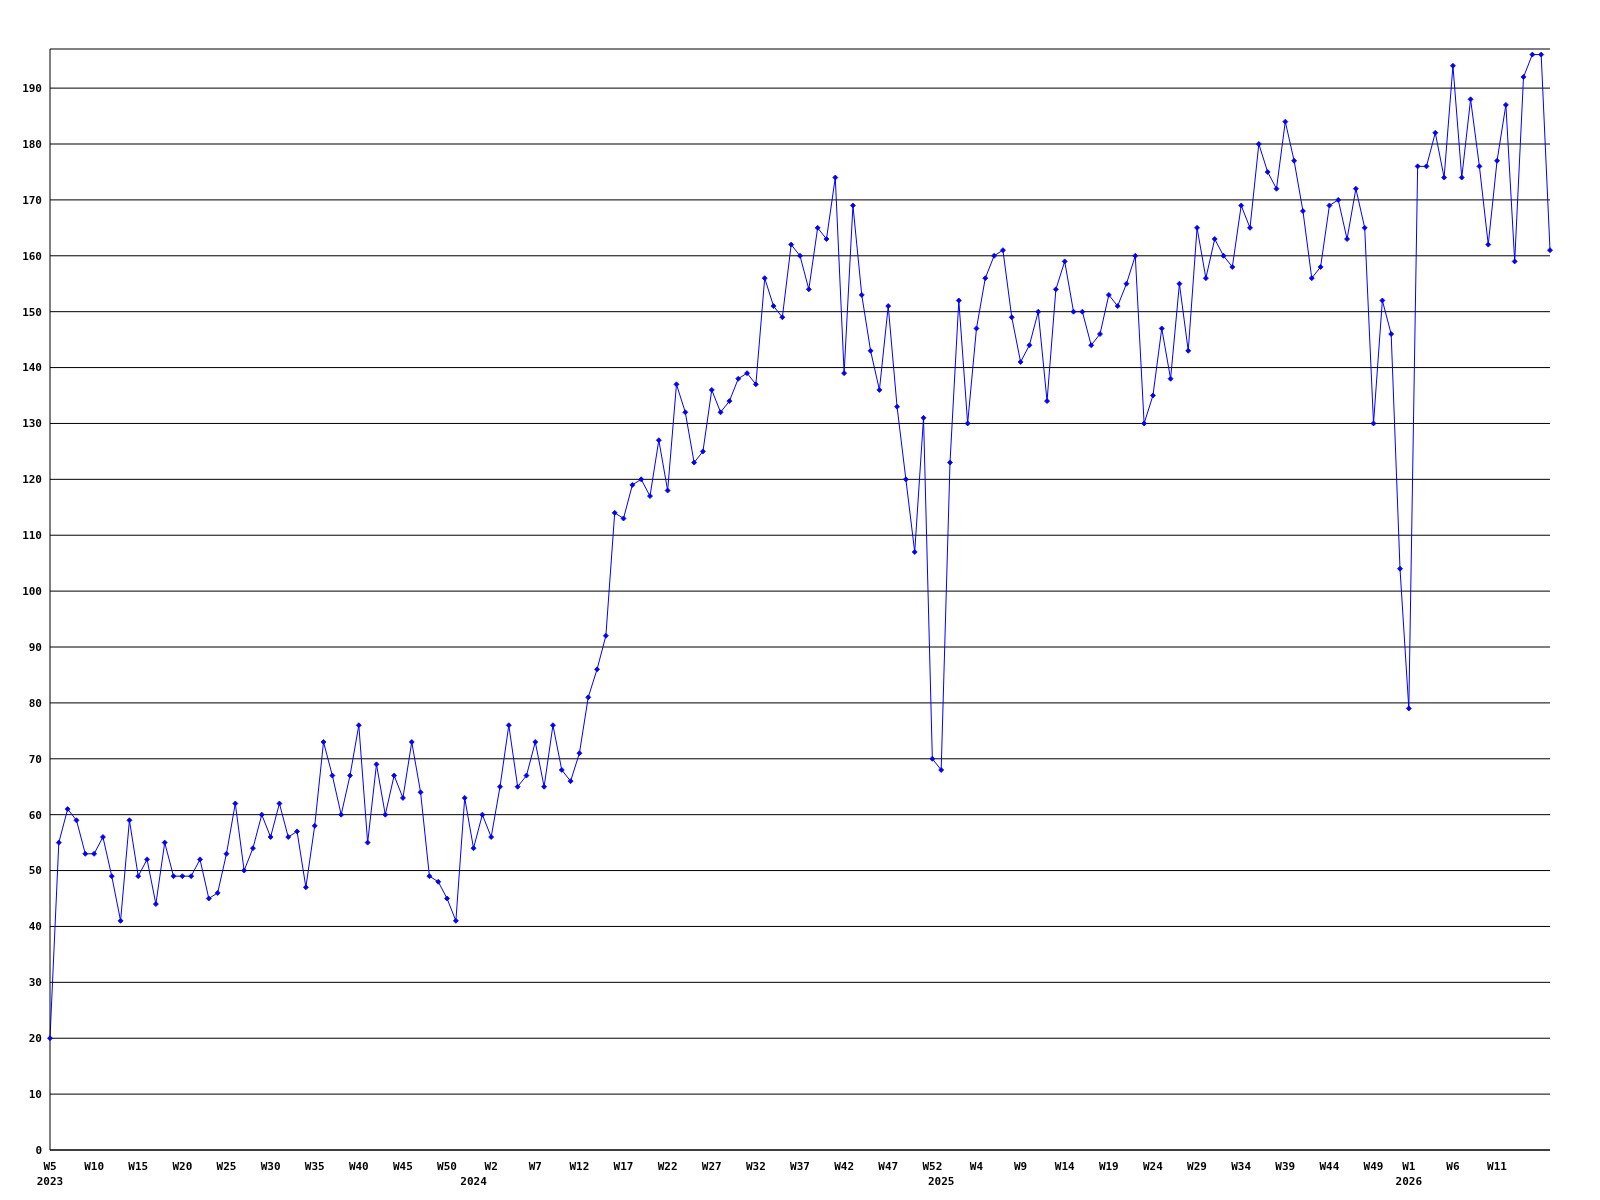 Image resolution: width=1600 pixels, height=1200 pixels. What do you see at coordinates (535, 1166) in the screenshot?
I see `x-tick-label: W7` at bounding box center [535, 1166].